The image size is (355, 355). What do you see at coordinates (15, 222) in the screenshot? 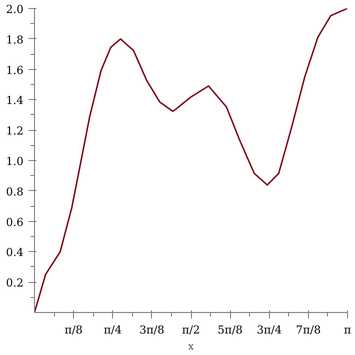
I see `y-tick-label: 0.6` at bounding box center [15, 222].